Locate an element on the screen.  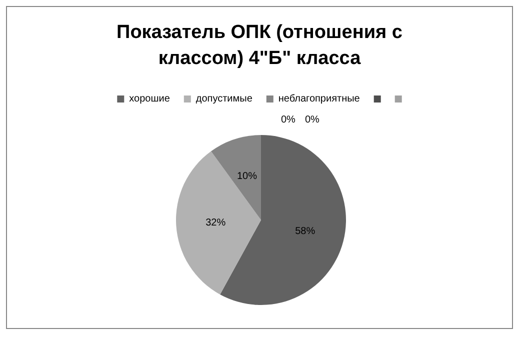
chart-title: Показатель ОПК (отношения с классом) 4"Б" класса is located at coordinates (260, 46).